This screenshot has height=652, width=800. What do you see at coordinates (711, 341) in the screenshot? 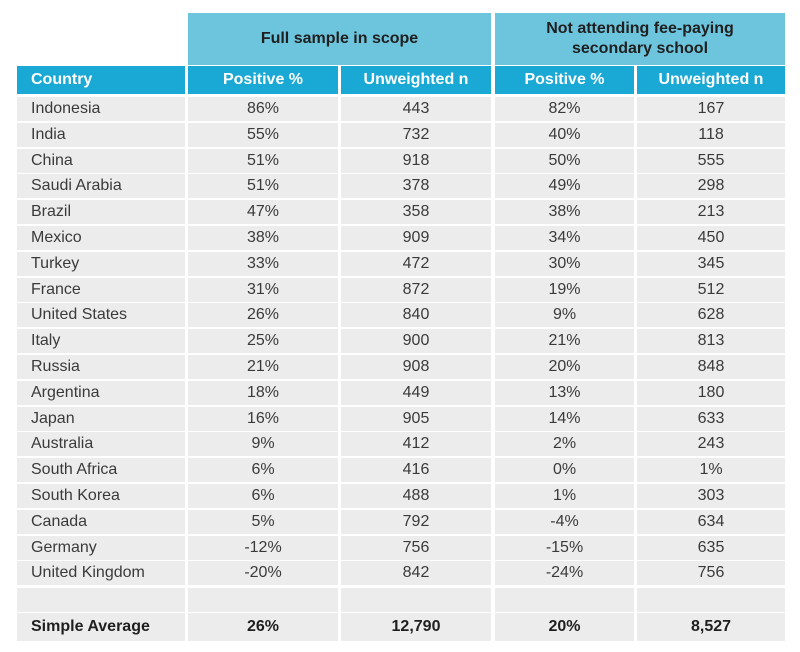
I see `n-not-attending-cell: 813` at bounding box center [711, 341].